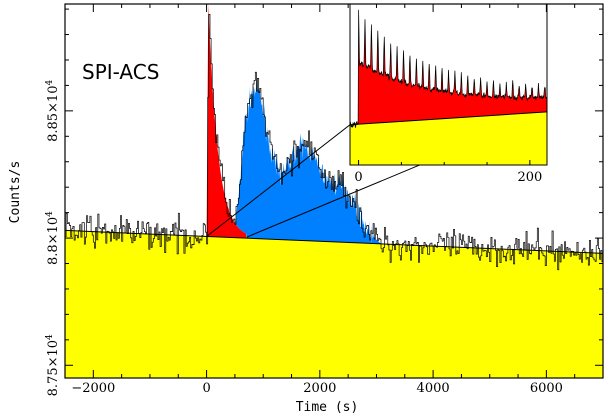 The height and width of the screenshot is (419, 609). Describe the element at coordinates (53, 238) in the screenshot. I see `y-tick-label: 8.8×104` at that location.